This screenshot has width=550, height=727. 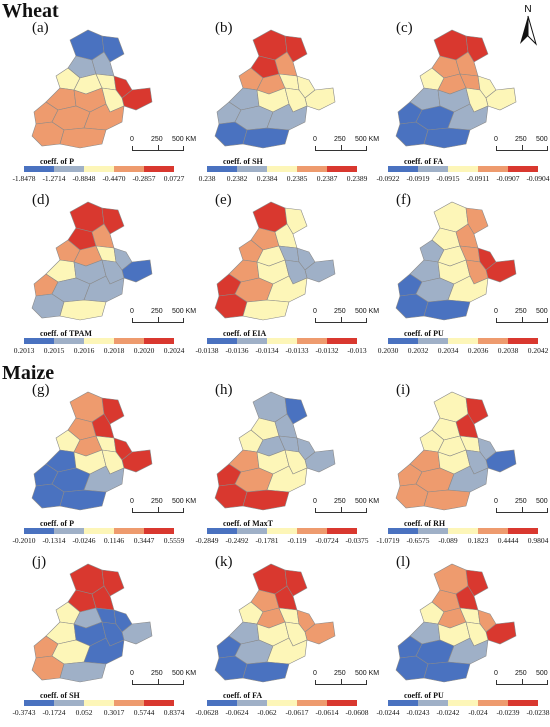 What do you see at coordinates (448, 712) in the screenshot?
I see `legend-break-label: -0.0242` at bounding box center [448, 712].